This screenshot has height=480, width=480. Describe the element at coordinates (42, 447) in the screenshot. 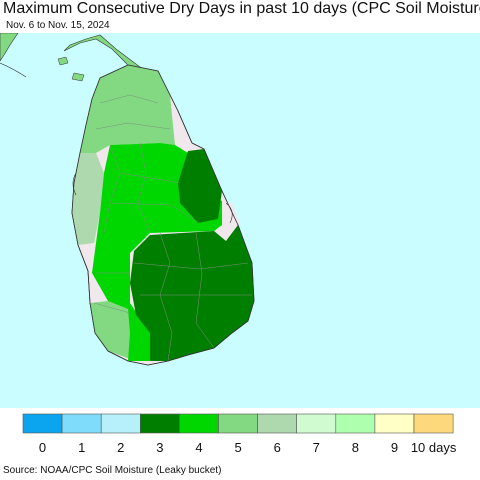

I see `legend-label: 0` at that location.